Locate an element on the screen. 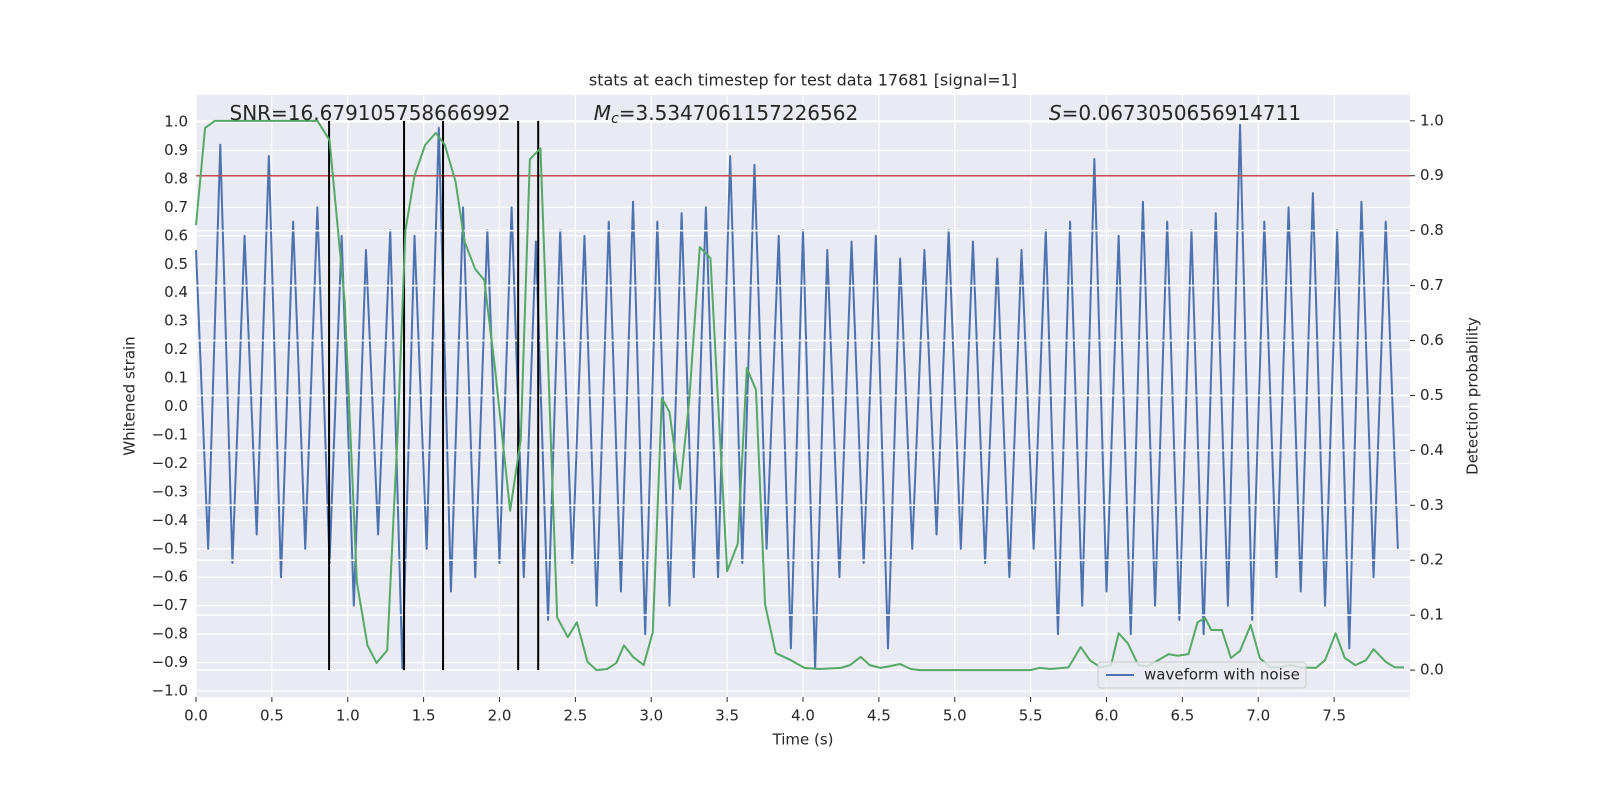  y-tick-label: 0.6 is located at coordinates (176, 235).